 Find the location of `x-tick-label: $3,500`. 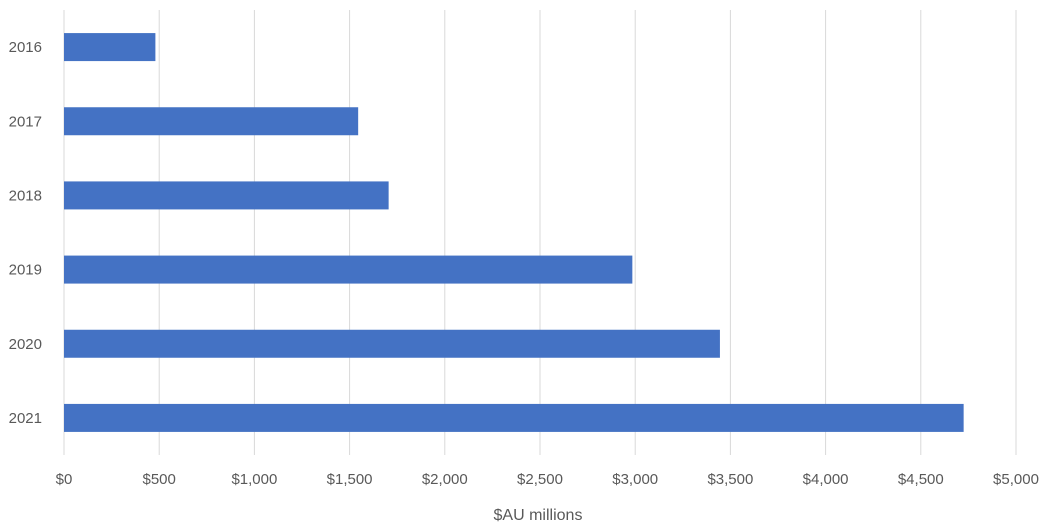

x-tick-label: $3,500 is located at coordinates (730, 479).